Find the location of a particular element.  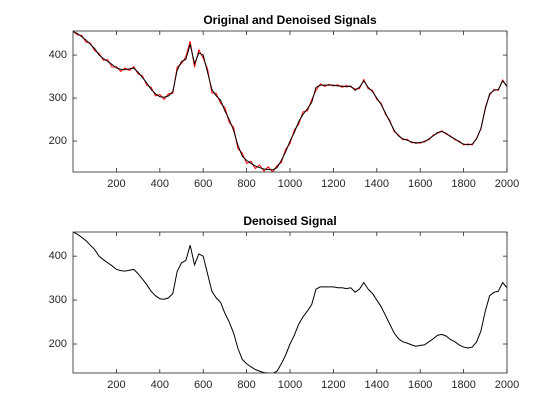

chart-title: Denoised Signal is located at coordinates (289, 221).